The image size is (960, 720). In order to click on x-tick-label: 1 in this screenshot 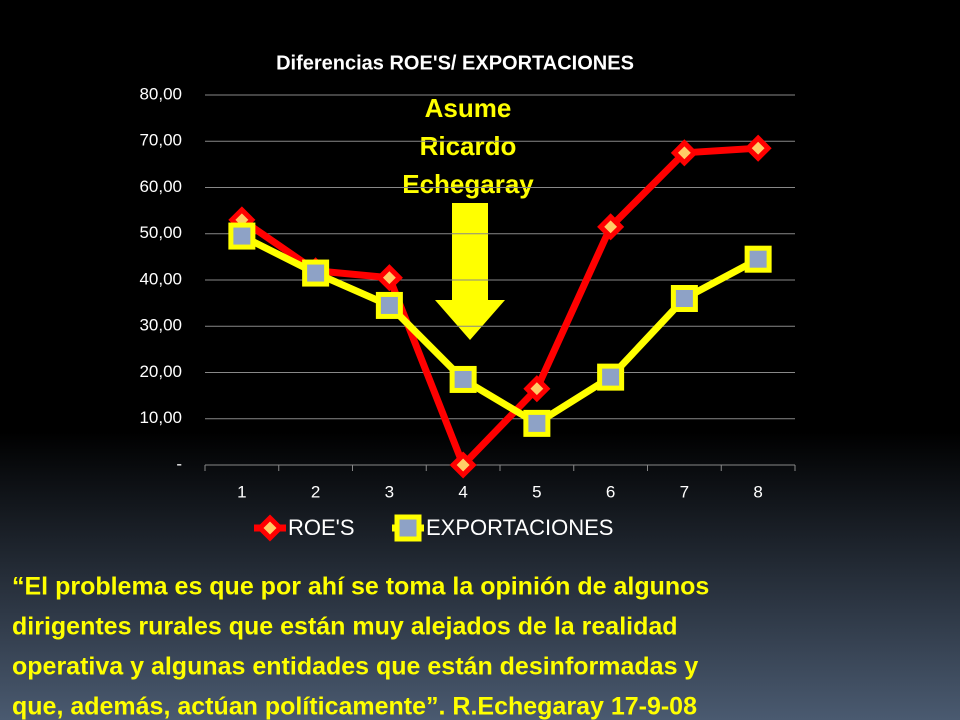, I will do `click(241, 491)`.